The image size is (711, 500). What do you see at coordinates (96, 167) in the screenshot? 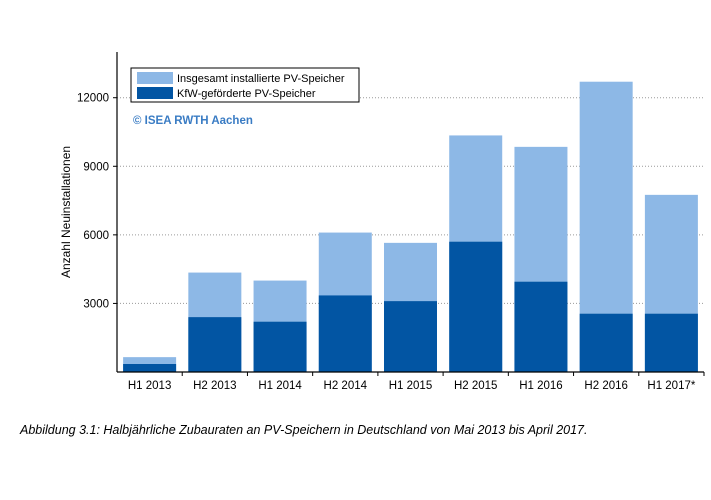
I see `y-tick-label-9000: 9000` at bounding box center [96, 167].